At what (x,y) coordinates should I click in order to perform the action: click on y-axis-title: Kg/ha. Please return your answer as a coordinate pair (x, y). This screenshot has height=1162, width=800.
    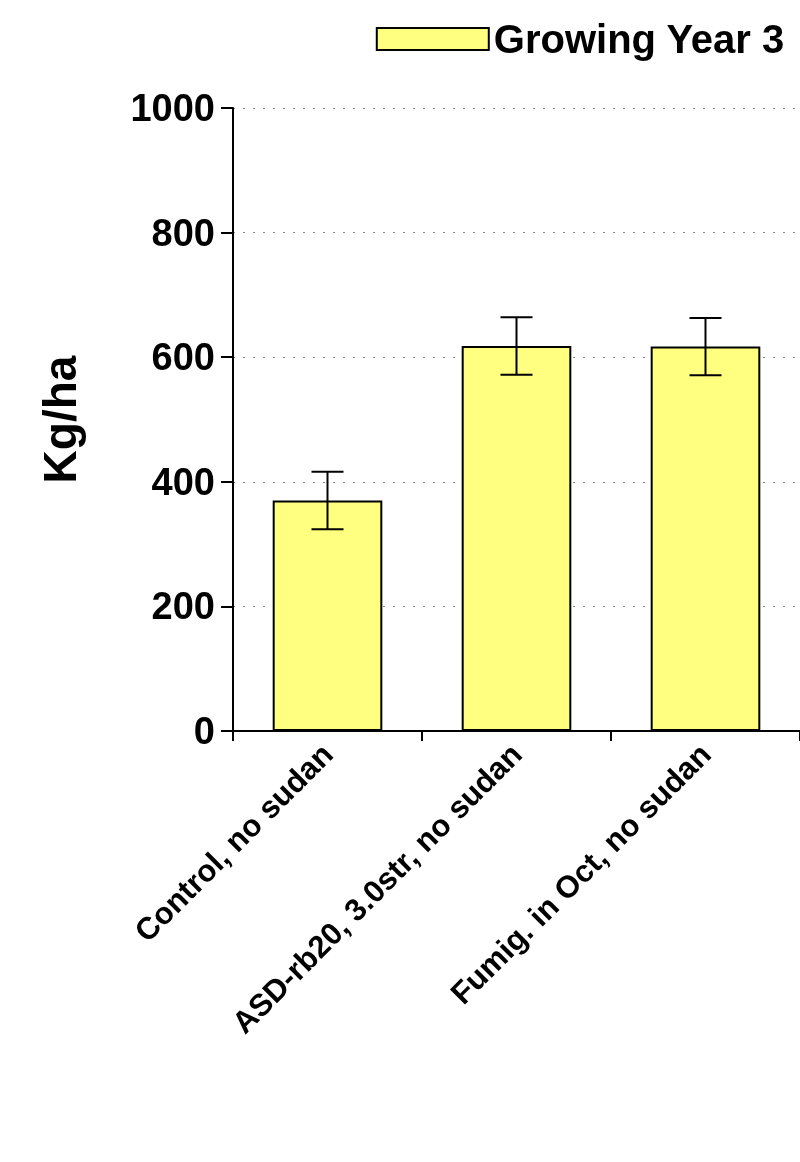
    Looking at the image, I should click on (60, 419).